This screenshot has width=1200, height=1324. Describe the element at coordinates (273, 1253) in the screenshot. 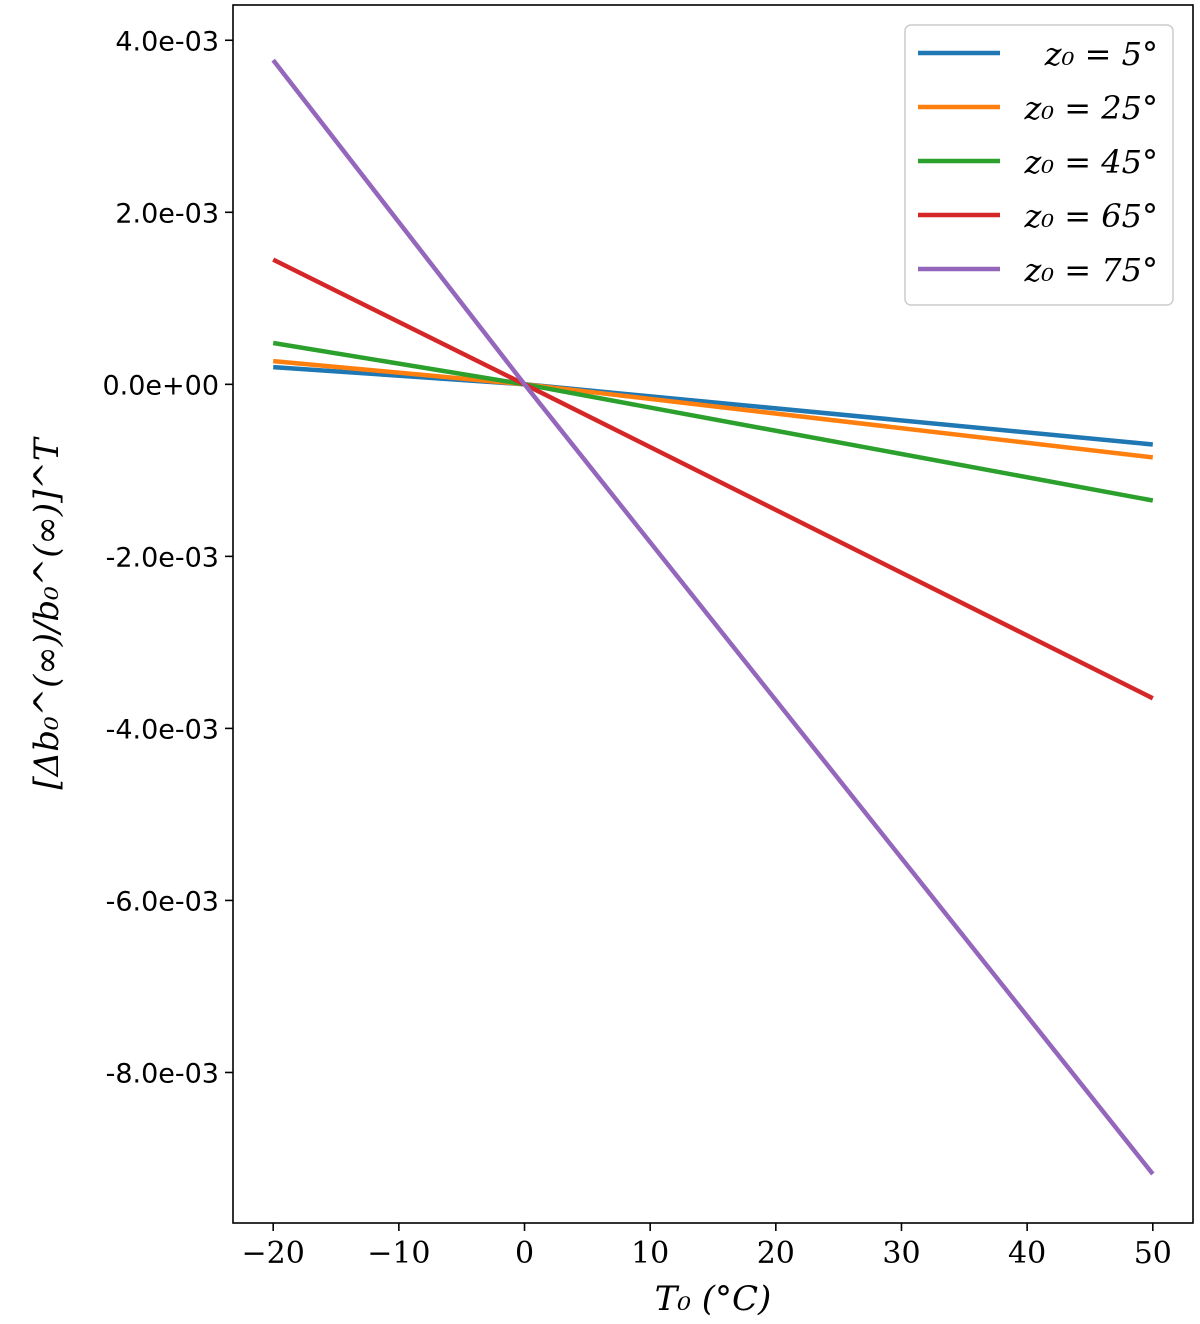

I see `x-tick-label: −20` at that location.